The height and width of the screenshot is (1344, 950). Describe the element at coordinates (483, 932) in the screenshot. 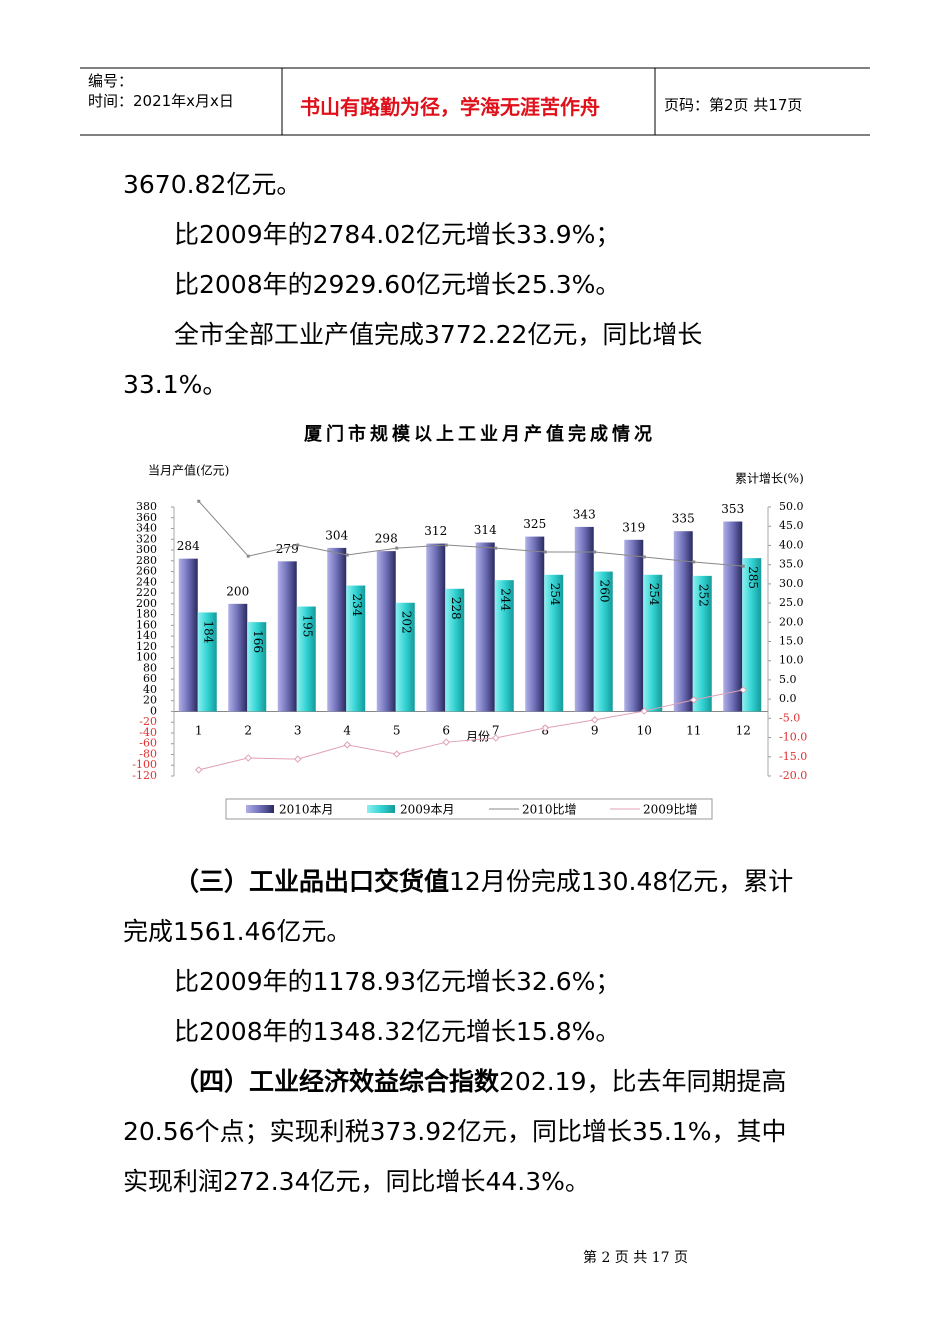

I see `text-line: 完成1561.46亿元。` at that location.